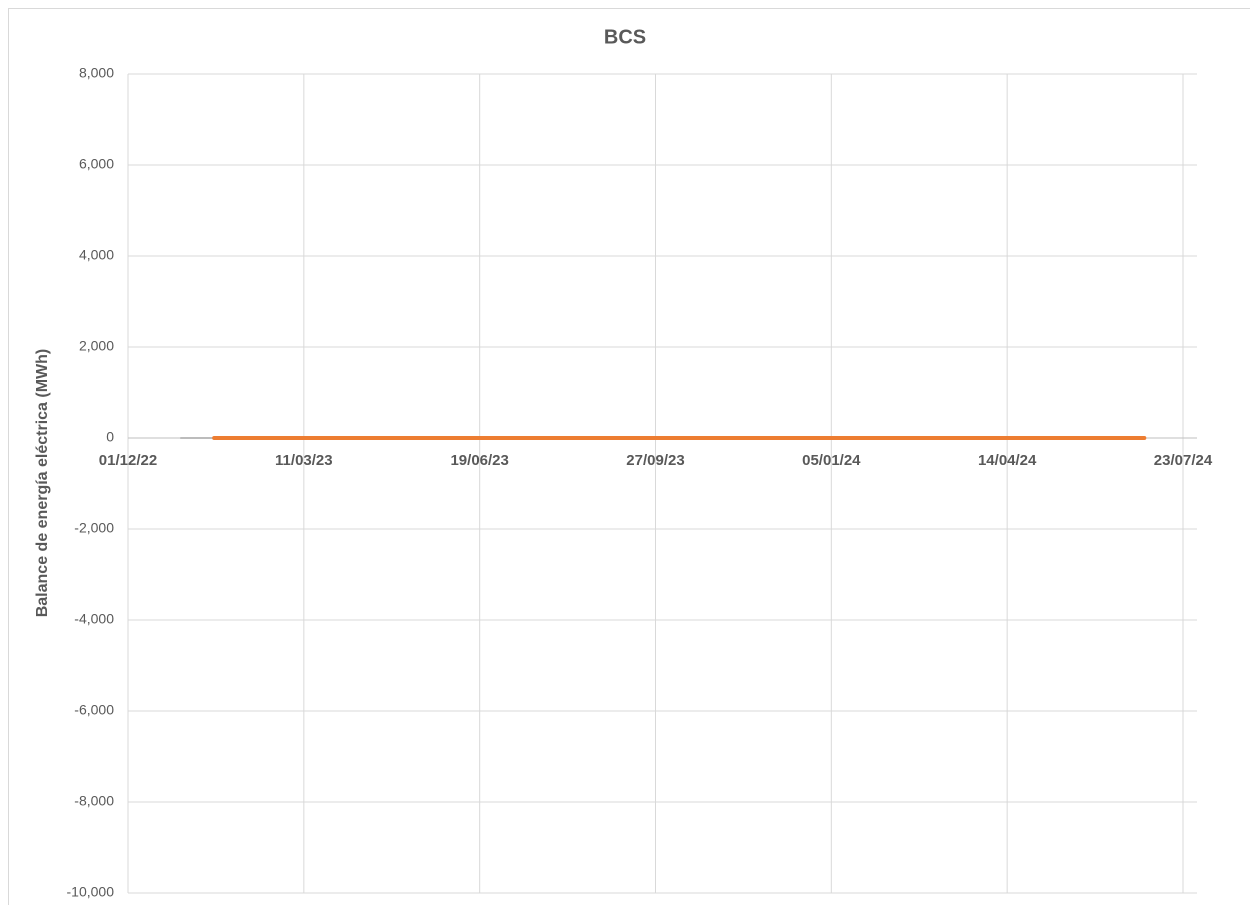  Describe the element at coordinates (94, 528) in the screenshot. I see `y-tick-label: -2,000` at that location.